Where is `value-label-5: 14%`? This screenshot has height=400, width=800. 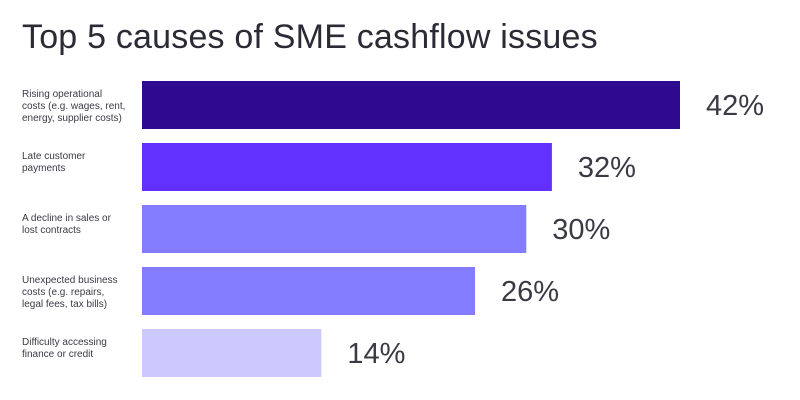 value-label-5: 14% is located at coordinates (376, 354).